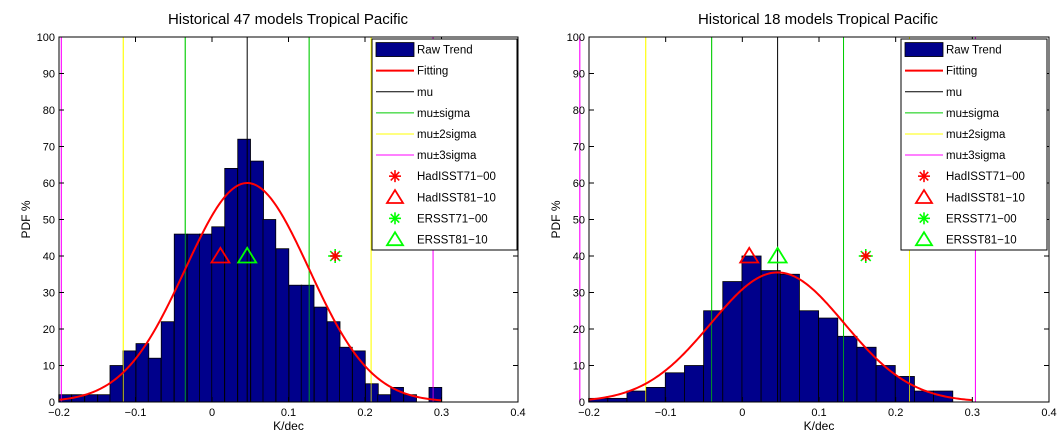  I want to click on chart-title: Historical 18 models Tropical Pacific, so click(818, 19).